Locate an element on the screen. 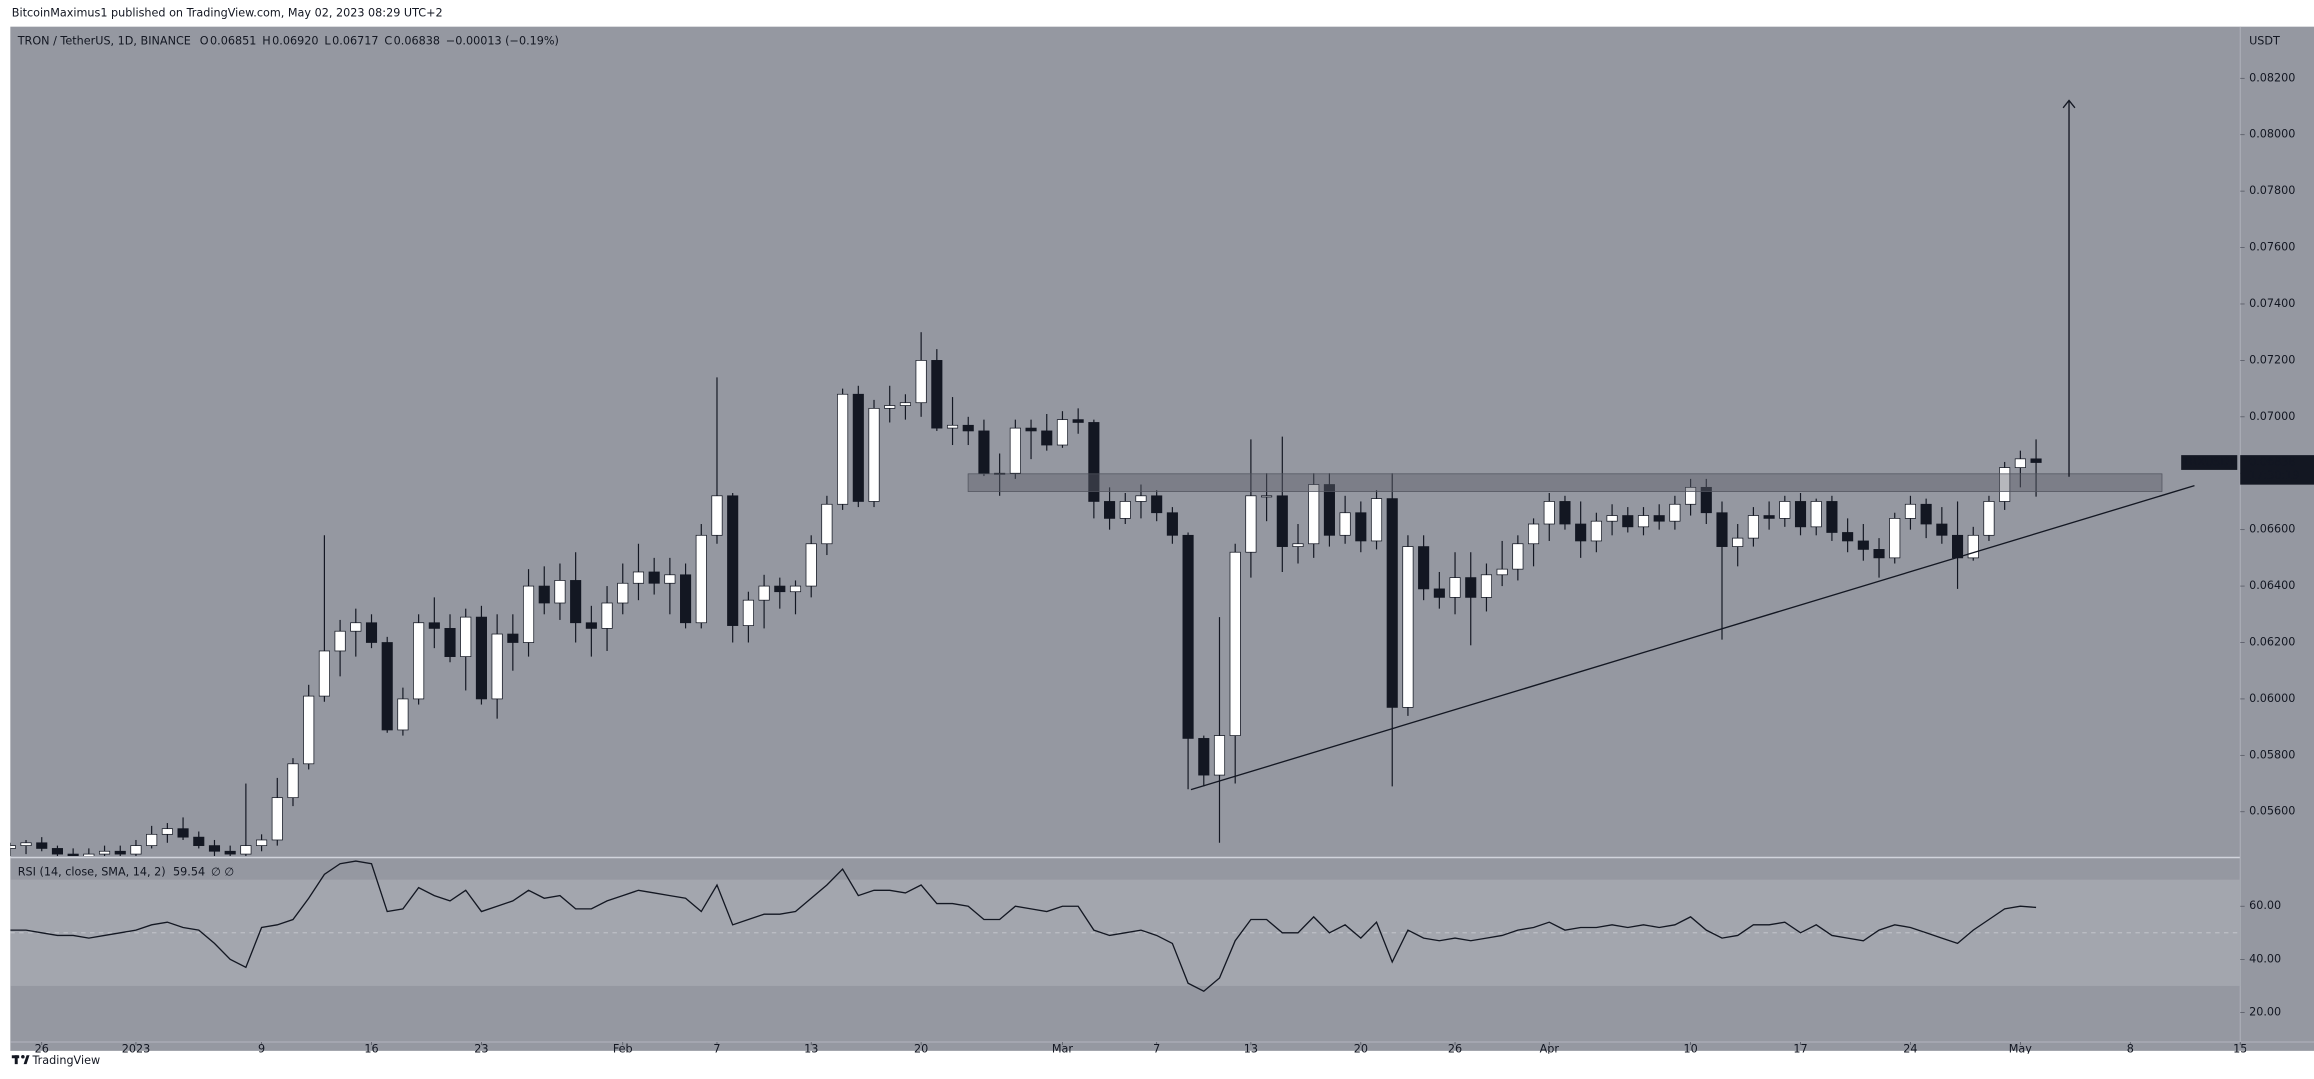 The image size is (2314, 1079). y-tick-label: 0.06600 is located at coordinates (2272, 529).